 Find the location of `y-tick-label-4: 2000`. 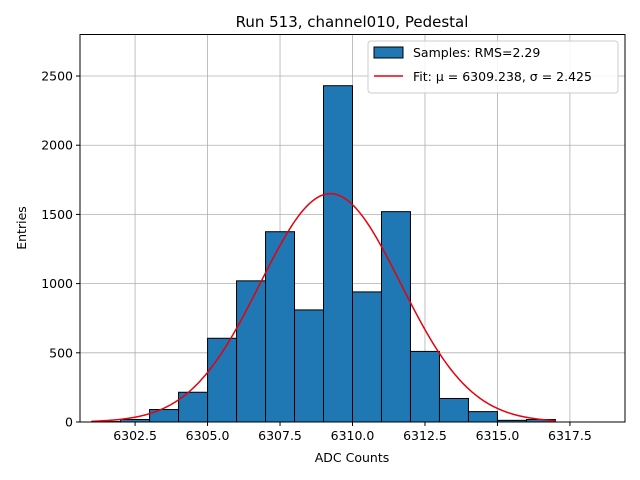

y-tick-label-4: 2000 is located at coordinates (57, 145).